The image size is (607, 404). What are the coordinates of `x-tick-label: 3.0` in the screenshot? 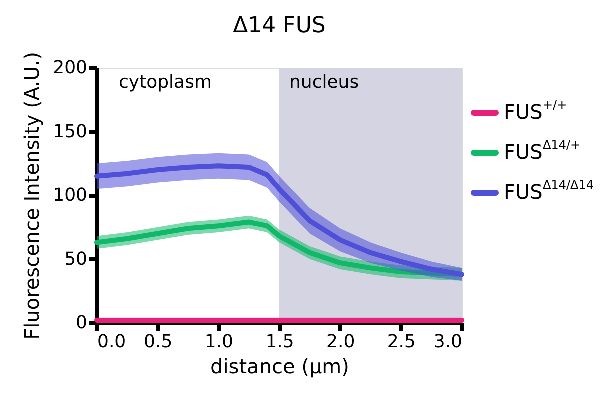 It's located at (448, 342).